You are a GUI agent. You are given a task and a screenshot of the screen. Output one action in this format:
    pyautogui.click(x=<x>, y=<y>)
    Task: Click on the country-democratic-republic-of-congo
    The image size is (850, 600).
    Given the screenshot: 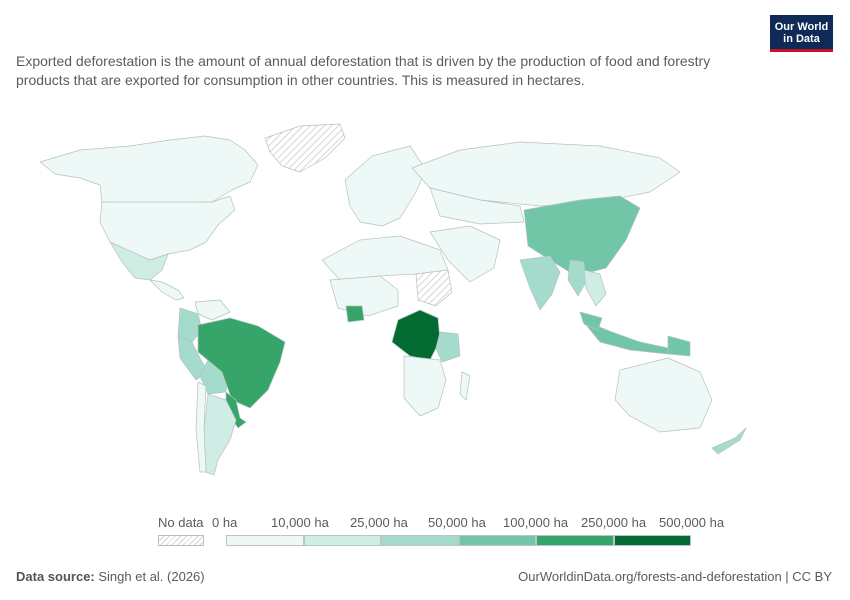 What is the action you would take?
    pyautogui.click(x=416, y=335)
    